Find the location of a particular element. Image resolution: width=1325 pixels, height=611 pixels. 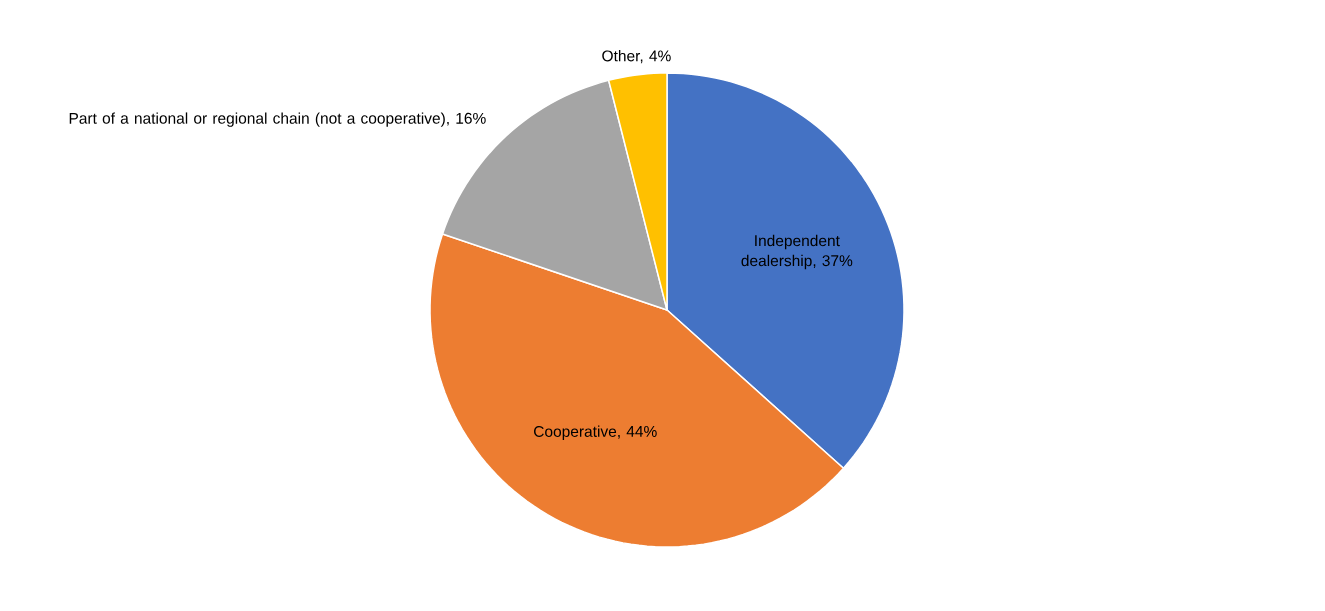

slice-label: Other, 4% is located at coordinates (636, 57).